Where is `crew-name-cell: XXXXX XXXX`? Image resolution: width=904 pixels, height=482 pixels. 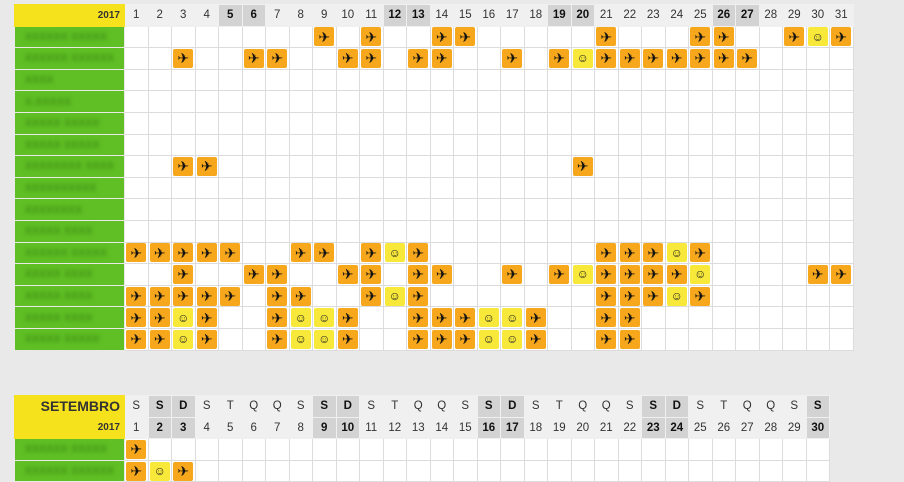 crew-name-cell: XXXXX XXXX is located at coordinates (69, 274).